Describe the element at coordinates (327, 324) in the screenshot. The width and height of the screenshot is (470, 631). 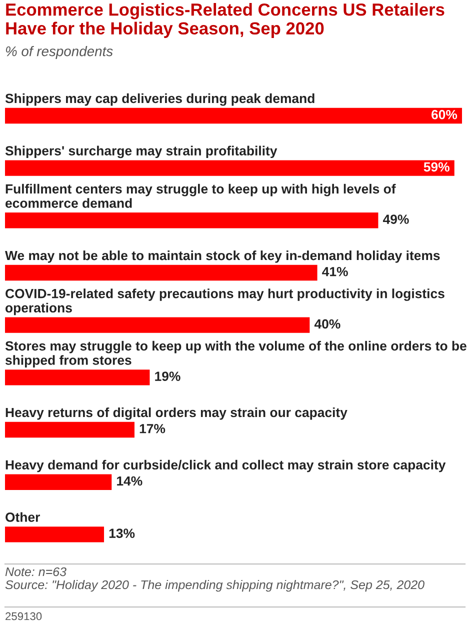
I see `data-label: 40%` at that location.